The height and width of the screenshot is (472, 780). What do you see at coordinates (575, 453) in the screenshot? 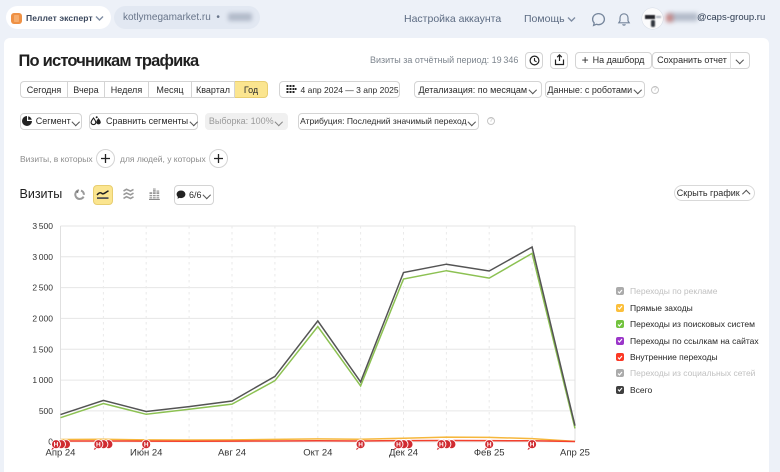
I see `svg-text: Апр 25` at bounding box center [575, 453].